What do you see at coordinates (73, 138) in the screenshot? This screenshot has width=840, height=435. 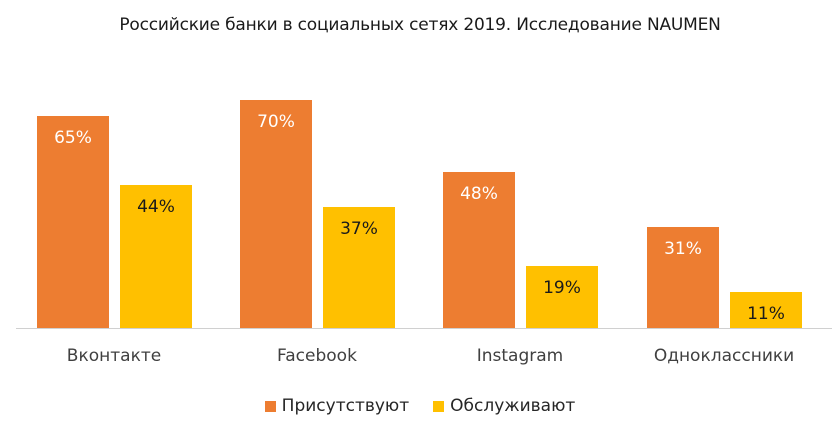 I see `data-label: 65%` at bounding box center [73, 138].